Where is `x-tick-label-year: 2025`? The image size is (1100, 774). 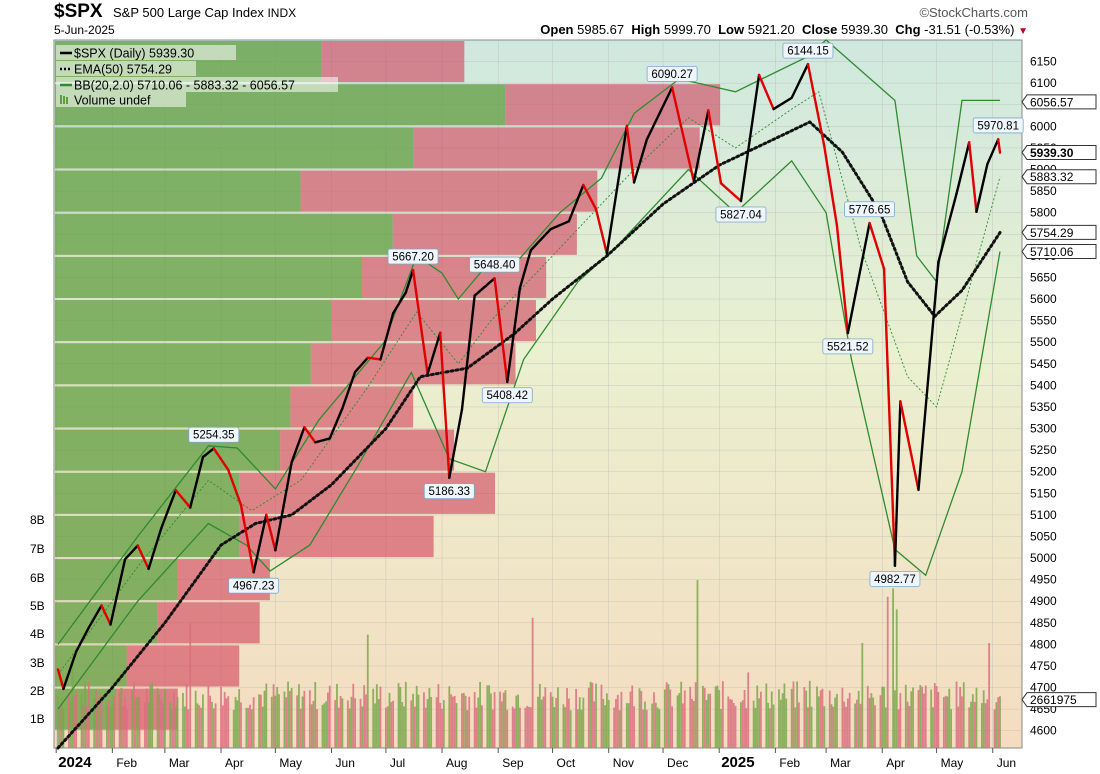
x-tick-label-year: 2025 is located at coordinates (737, 762).